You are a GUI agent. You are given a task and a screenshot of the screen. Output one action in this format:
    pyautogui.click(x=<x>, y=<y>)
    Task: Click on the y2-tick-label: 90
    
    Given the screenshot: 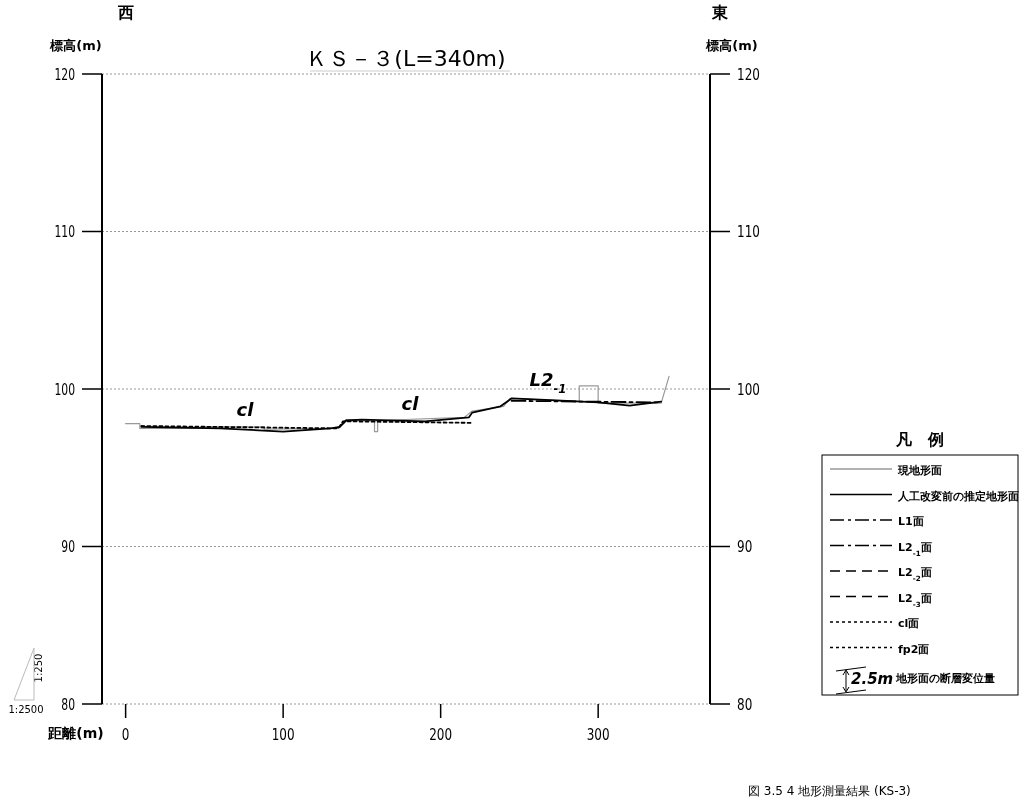 What is the action you would take?
    pyautogui.click(x=745, y=546)
    